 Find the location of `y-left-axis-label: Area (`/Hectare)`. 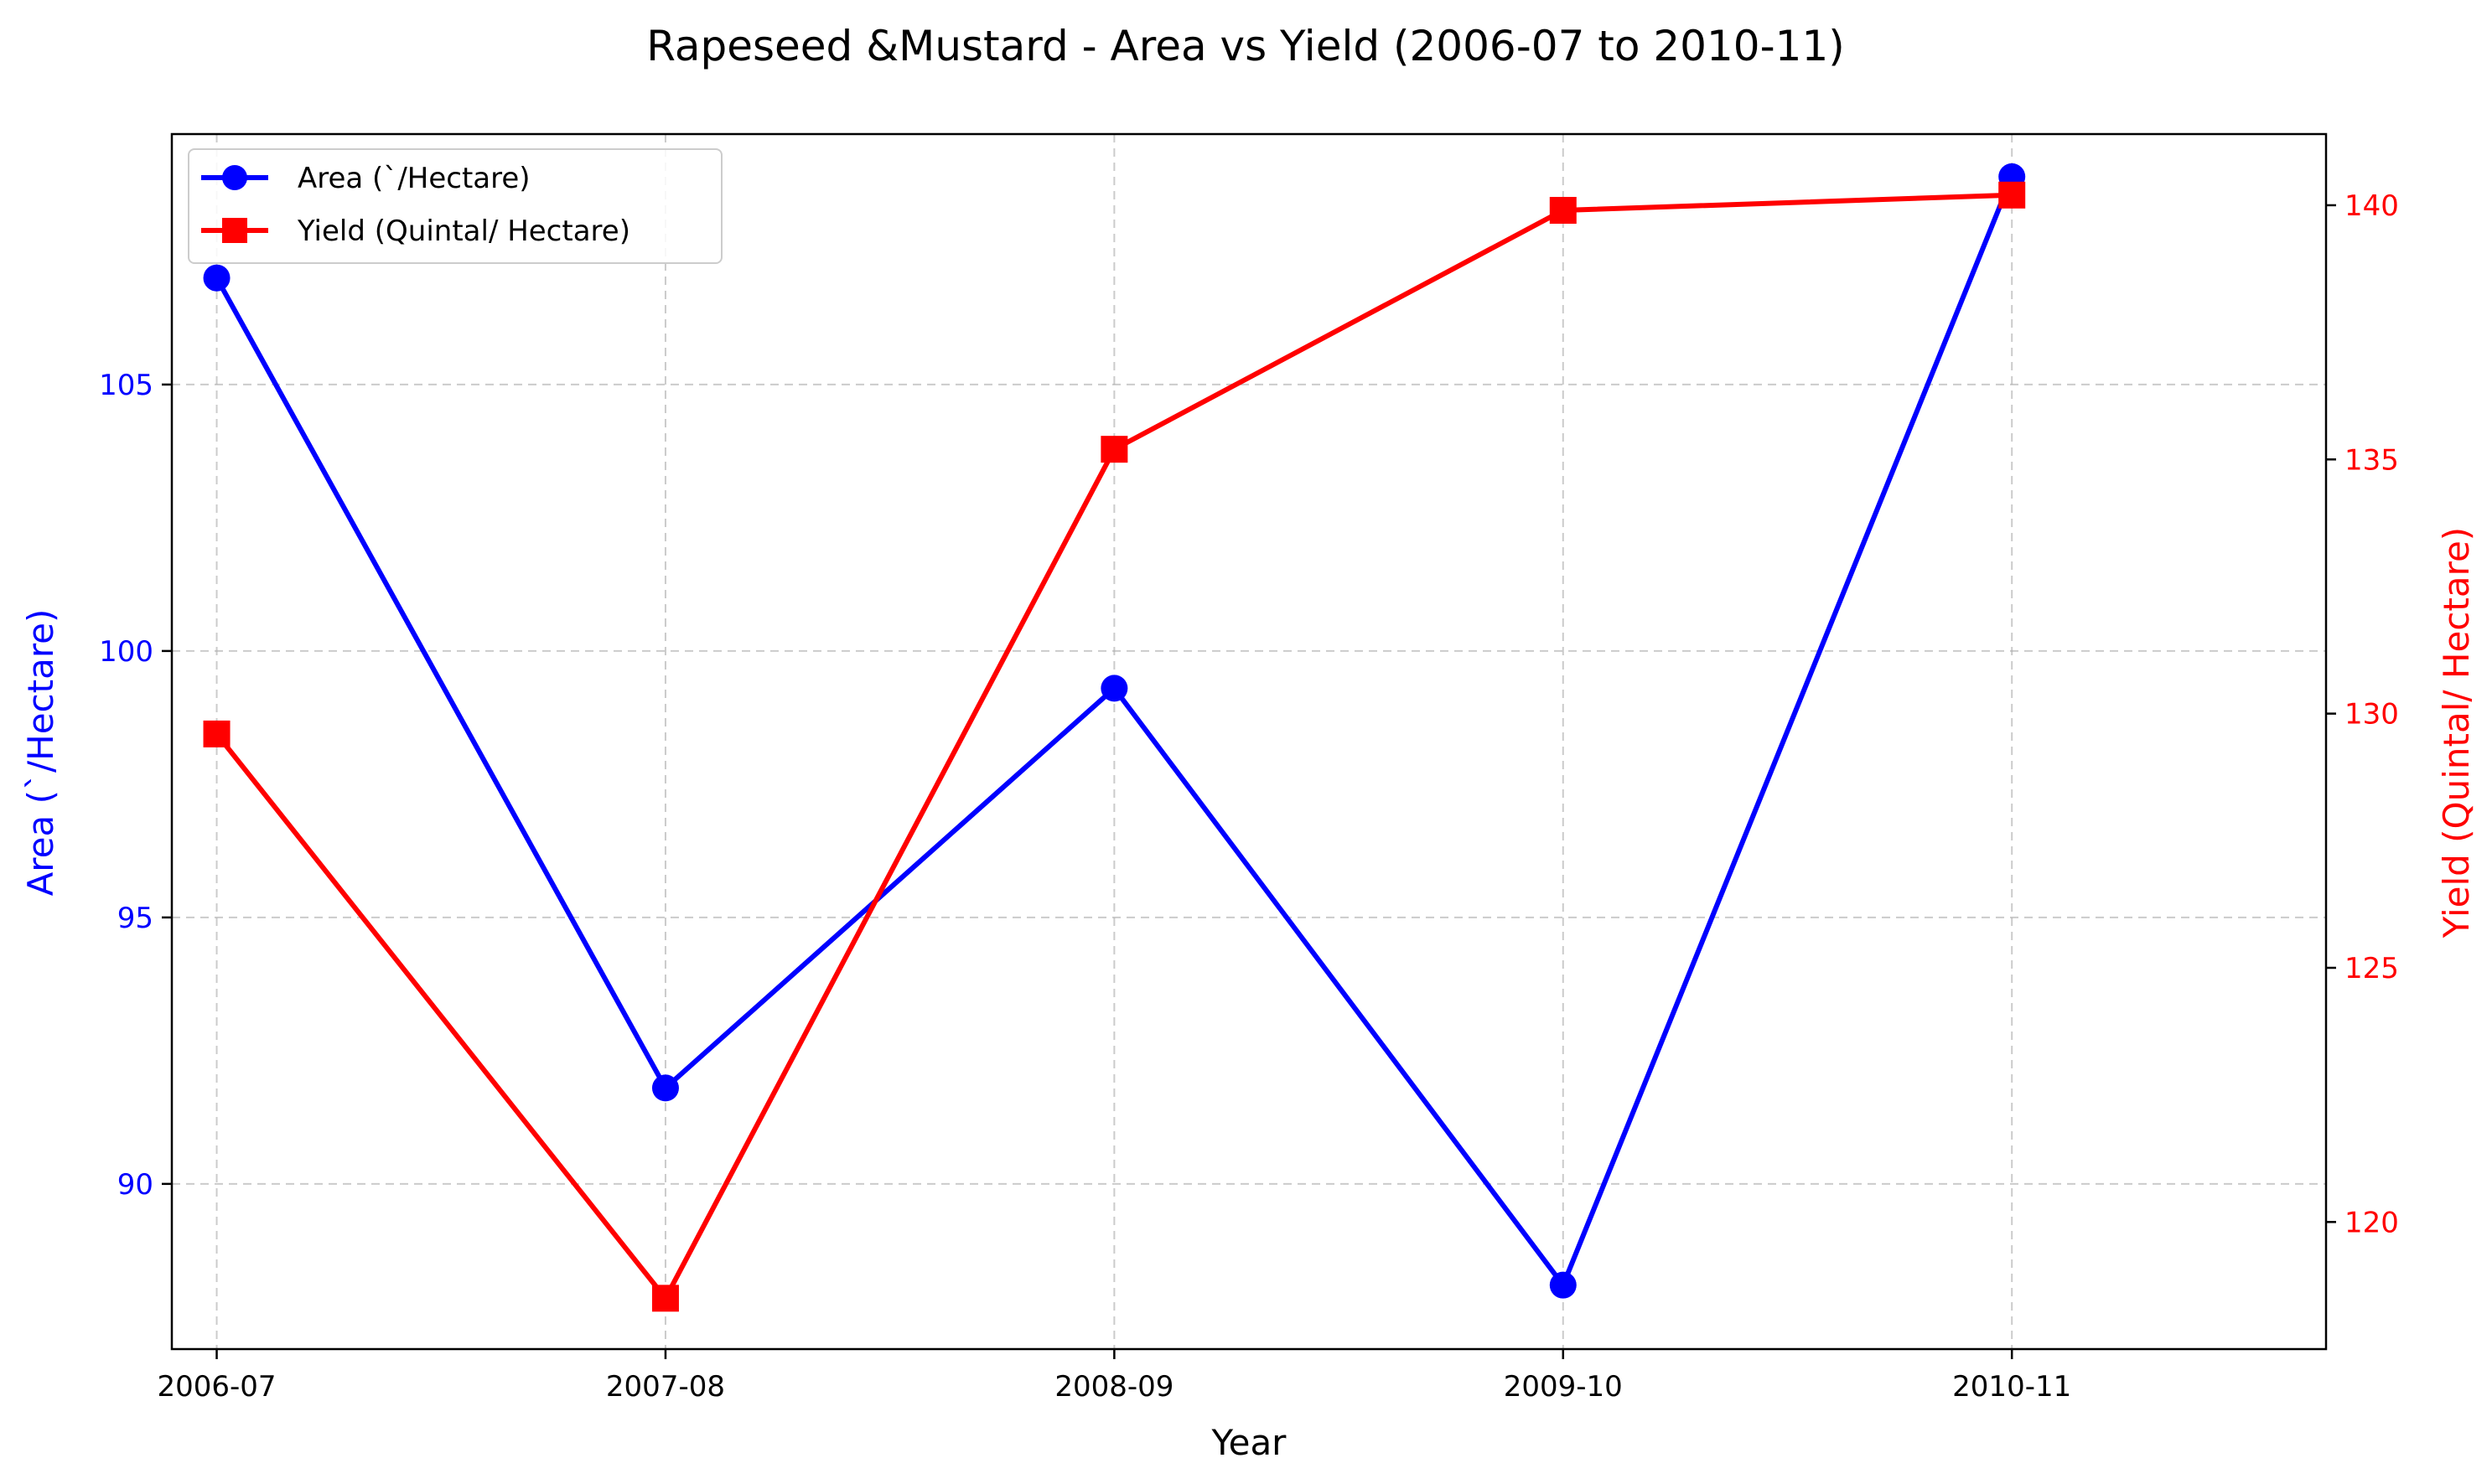

y-left-axis-label: Area (`/Hectare) is located at coordinates (40, 753).